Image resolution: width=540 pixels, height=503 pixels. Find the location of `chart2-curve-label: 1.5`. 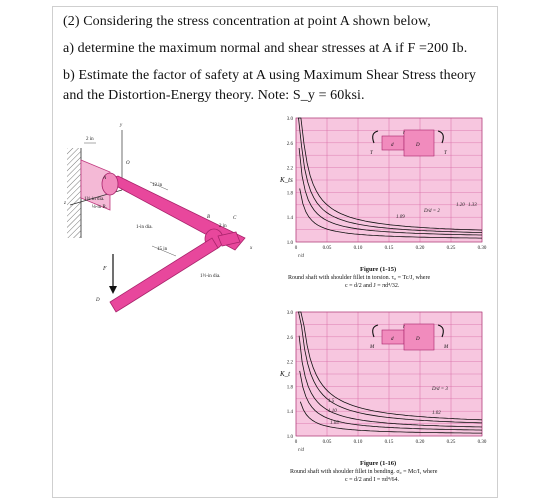

chart2-curve-label: 1.5 is located at coordinates (331, 401).